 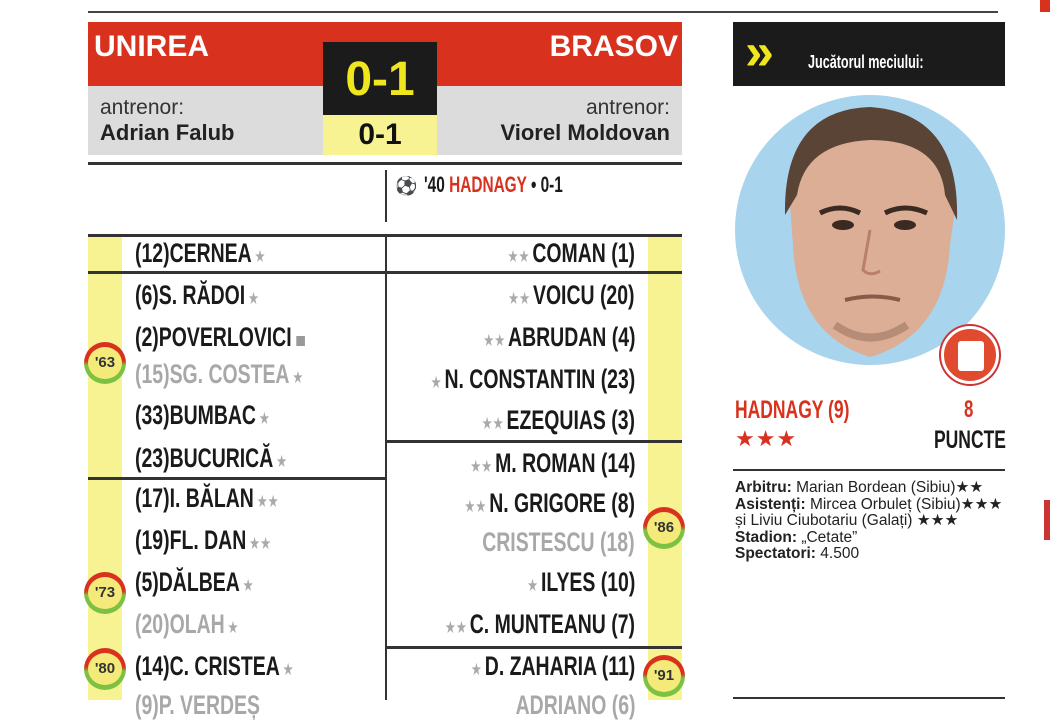 I want to click on away-player-row: ★ N. CONSTANTIN (23), so click(x=491, y=379).